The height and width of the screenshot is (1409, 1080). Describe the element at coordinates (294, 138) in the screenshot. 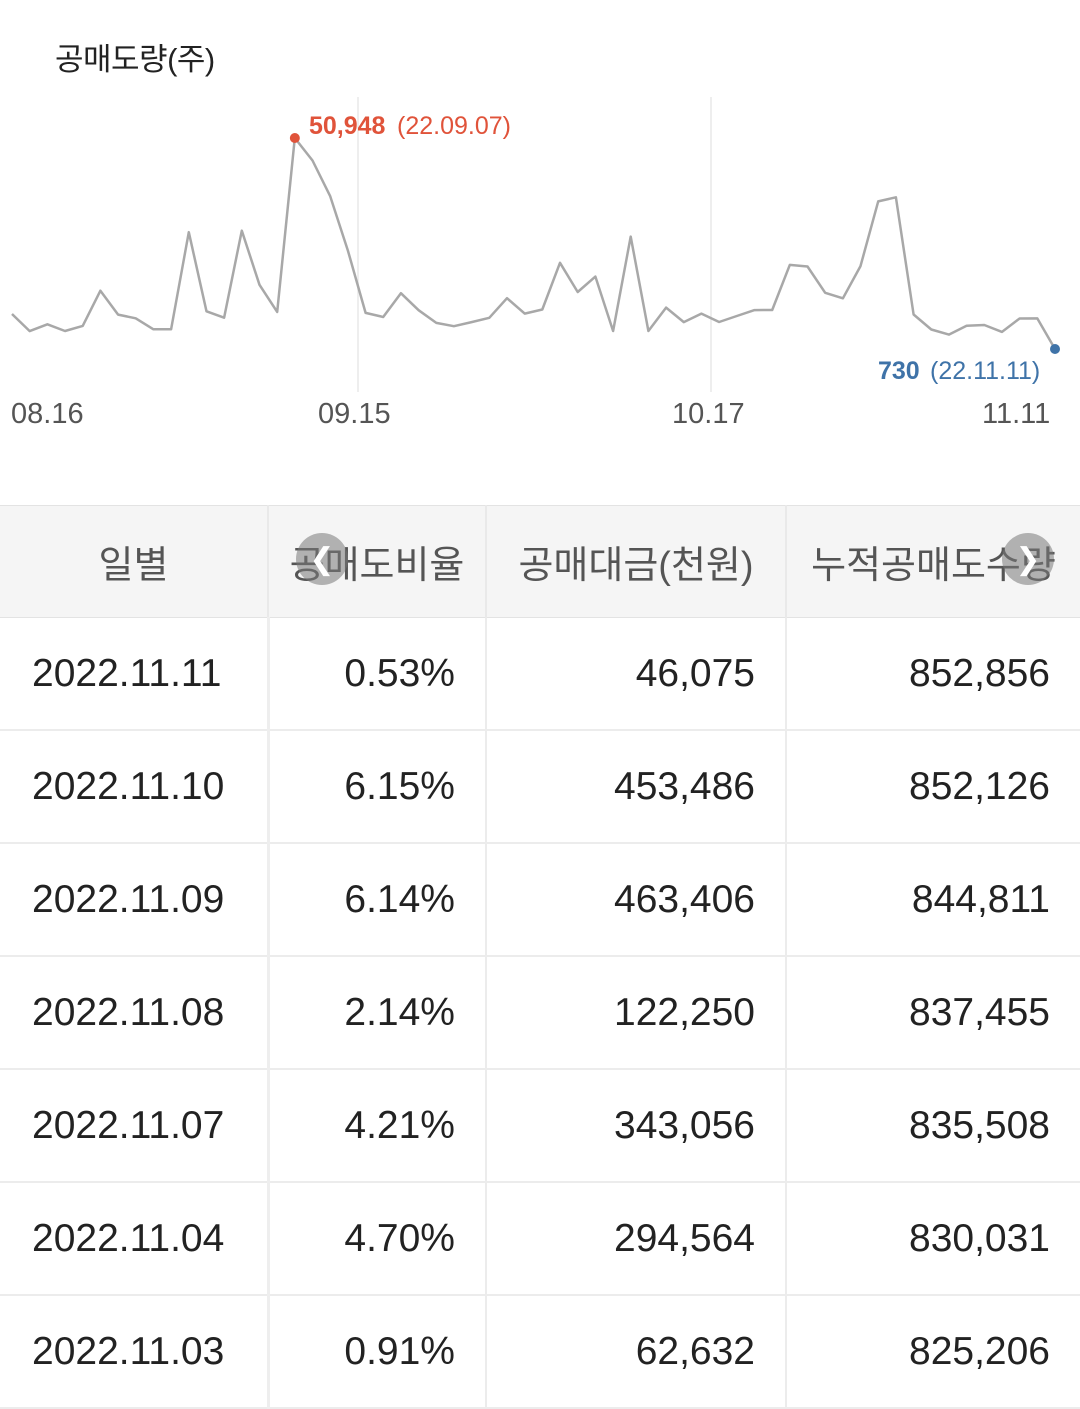

I see `max-point` at that location.